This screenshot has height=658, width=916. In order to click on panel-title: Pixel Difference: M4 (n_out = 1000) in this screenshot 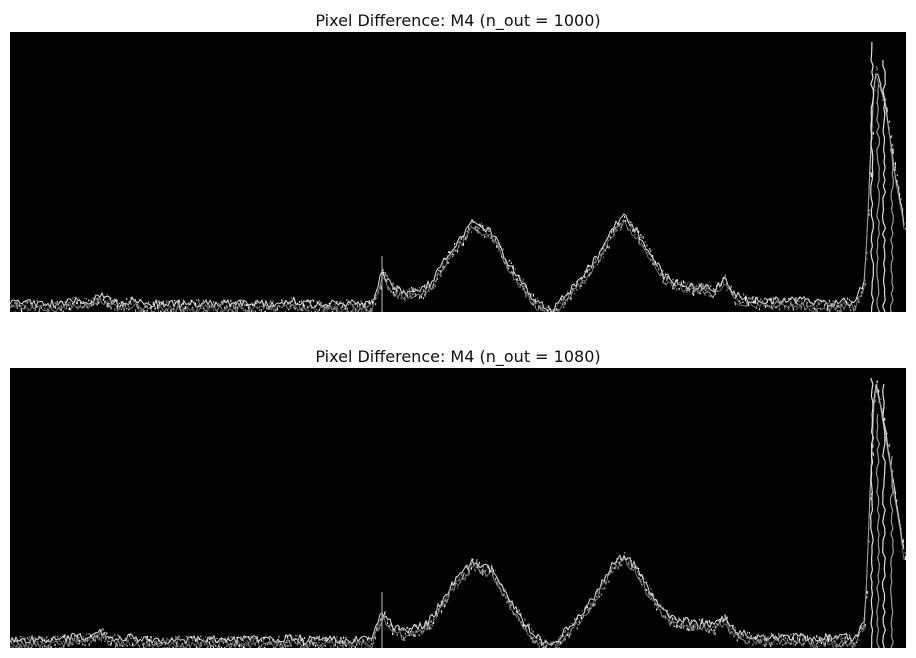, I will do `click(458, 20)`.